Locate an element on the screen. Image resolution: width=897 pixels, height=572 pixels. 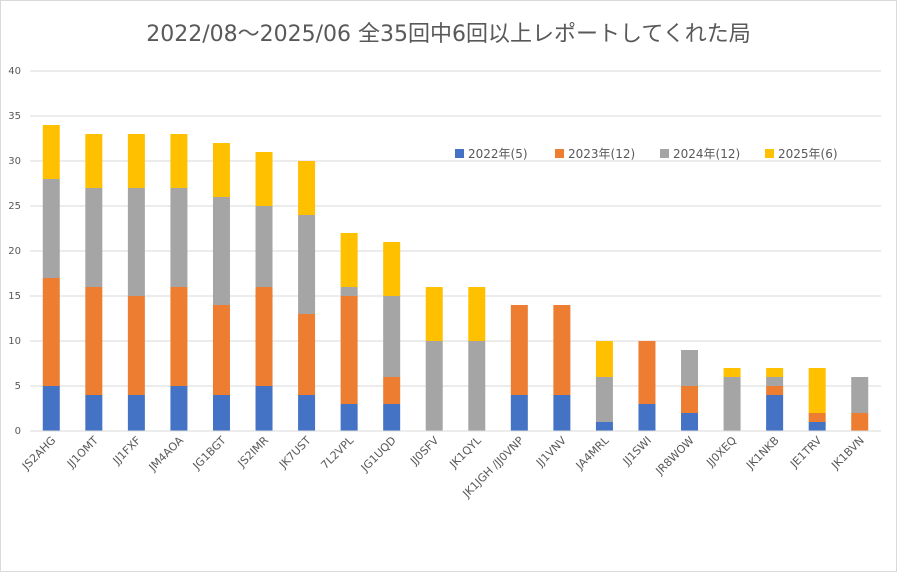
x-tick-label-19: JK1BVN is located at coordinates (847, 453).